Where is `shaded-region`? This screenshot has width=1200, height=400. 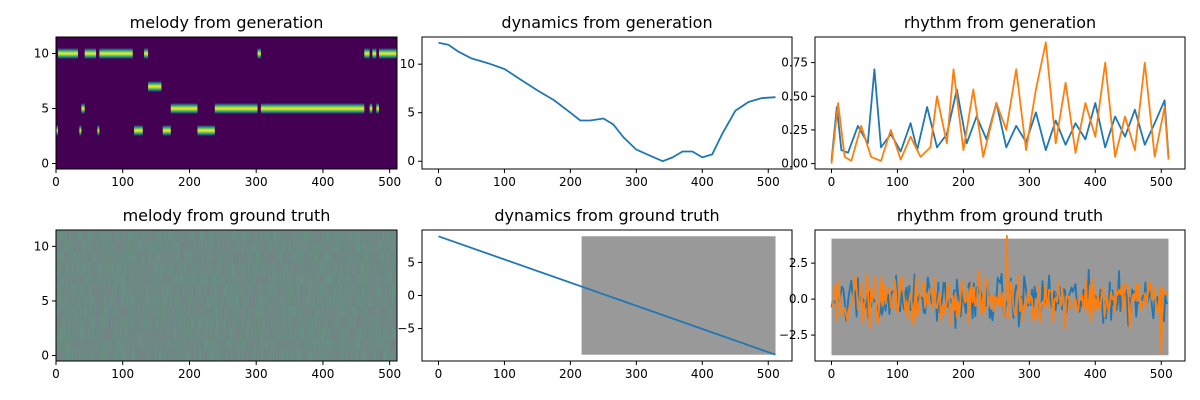
shaded-region is located at coordinates (678, 295).